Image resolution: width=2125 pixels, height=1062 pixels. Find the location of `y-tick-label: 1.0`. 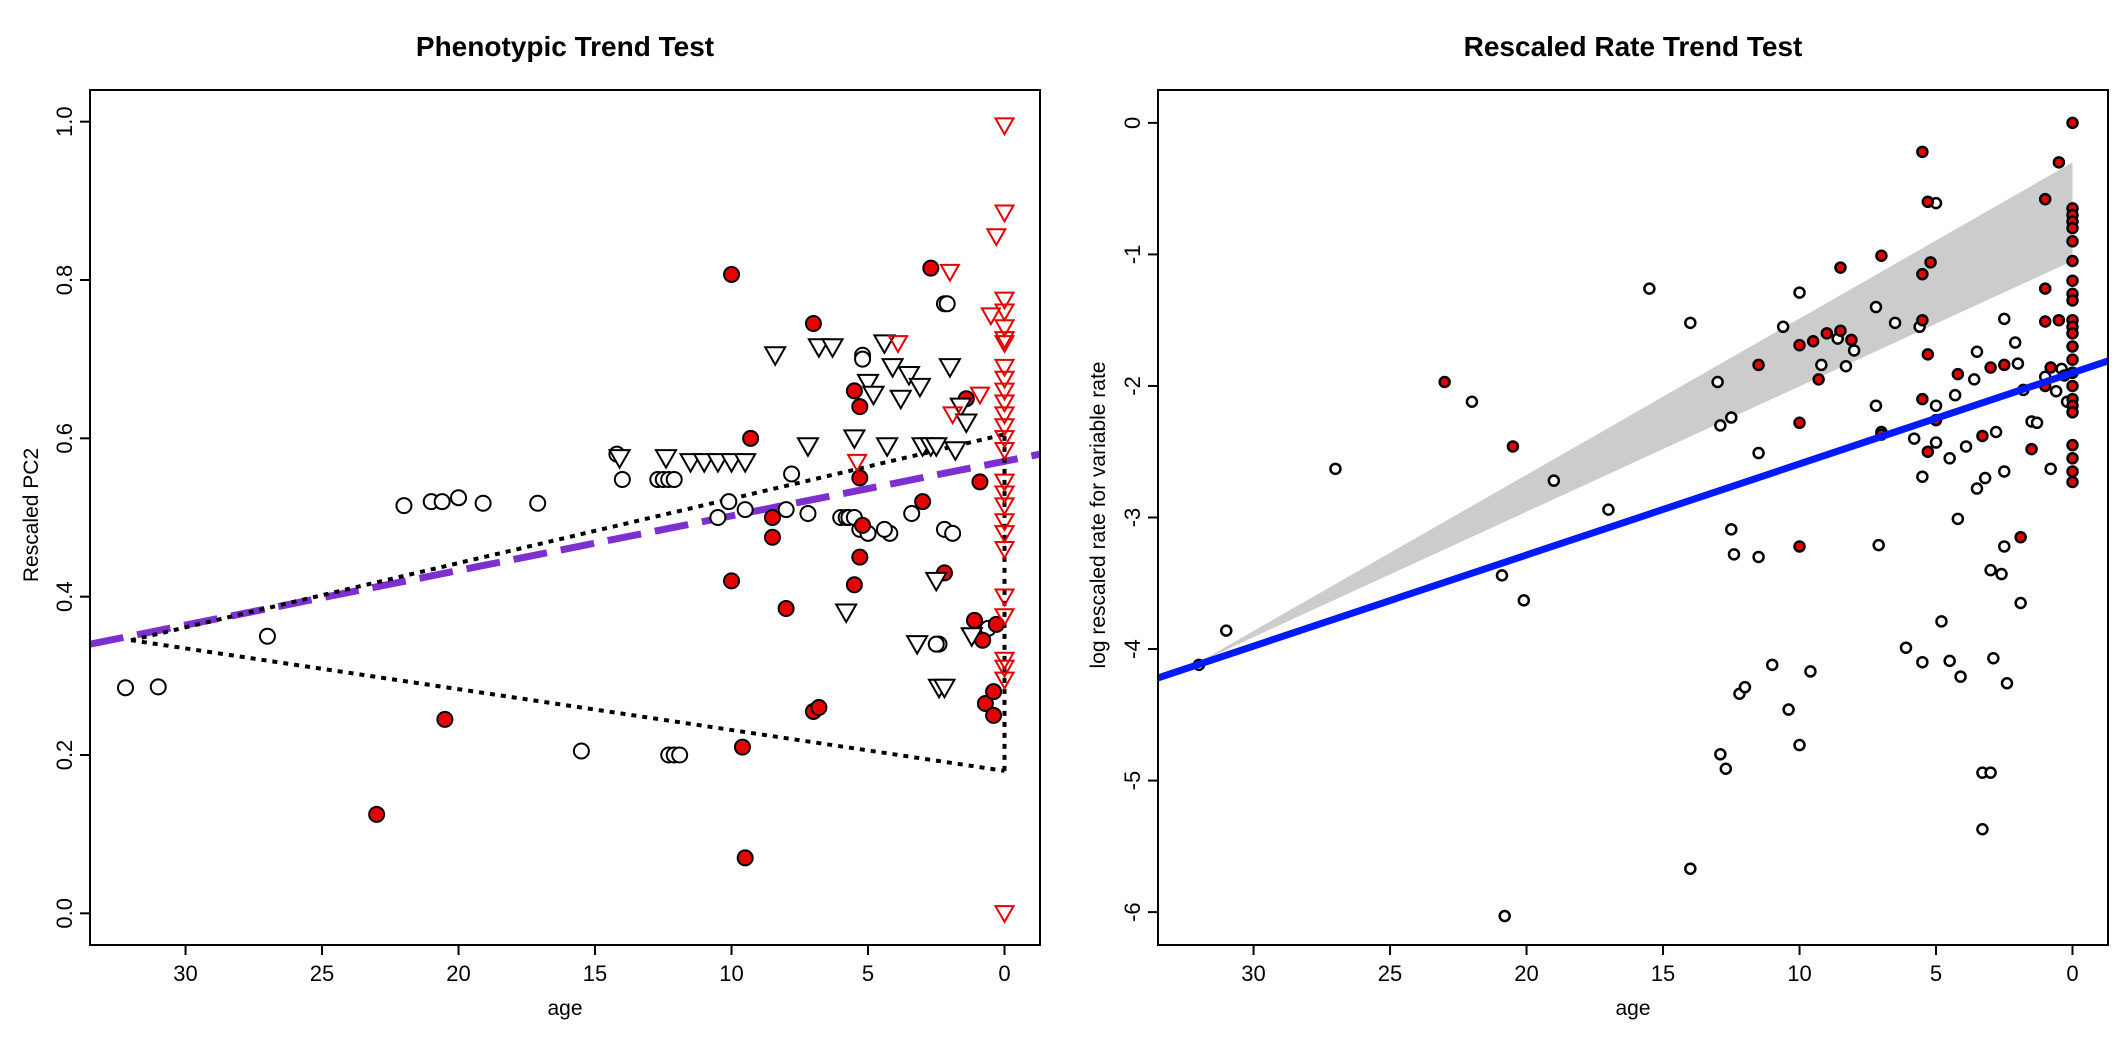

y-tick-label: 1.0 is located at coordinates (64, 121).